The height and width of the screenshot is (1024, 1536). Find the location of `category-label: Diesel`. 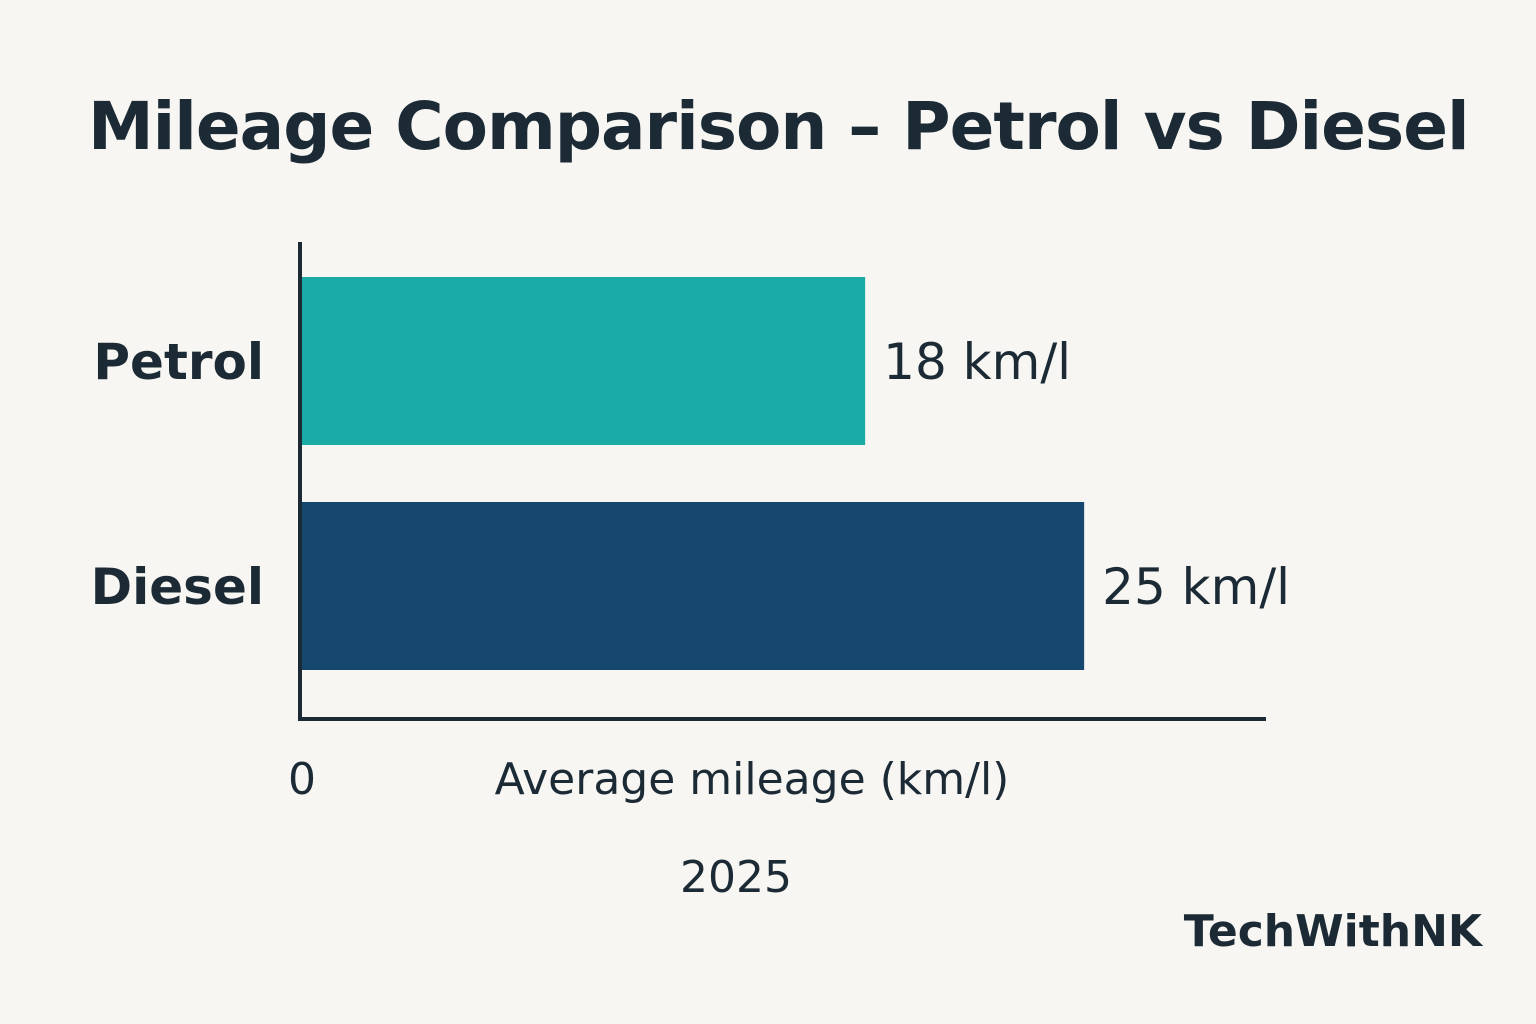

category-label: Diesel is located at coordinates (177, 587).